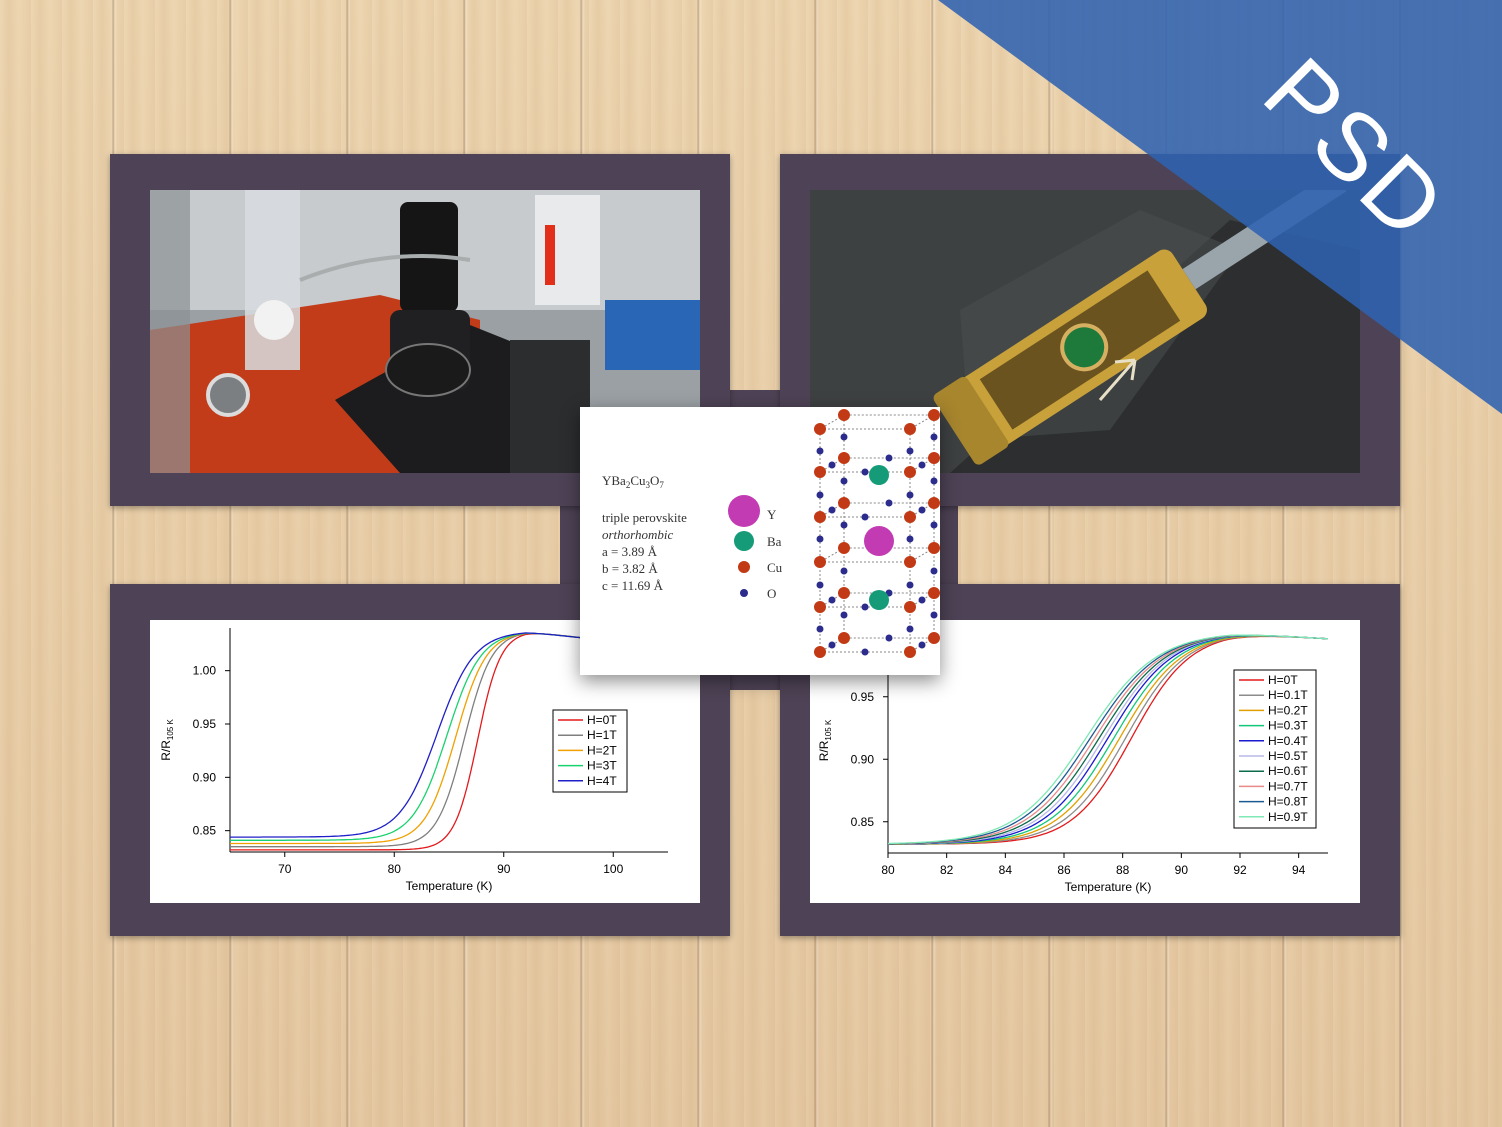 The height and width of the screenshot is (1127, 1502). What do you see at coordinates (420, 330) in the screenshot?
I see `panel-top-left` at bounding box center [420, 330].